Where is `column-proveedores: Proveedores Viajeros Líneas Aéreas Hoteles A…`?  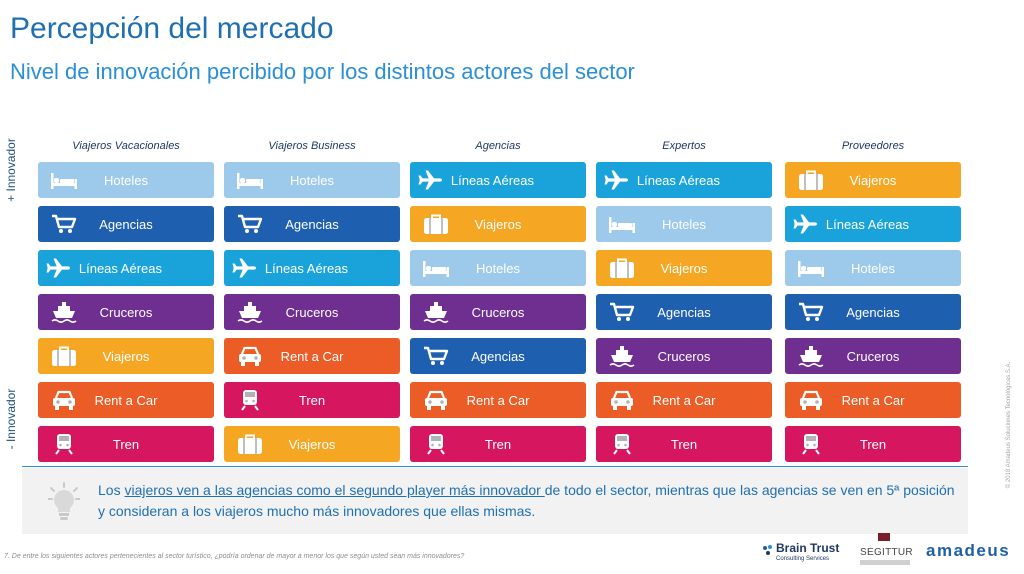
column-proveedores: Proveedores Viajeros Líneas Aéreas Hoteles A… is located at coordinates (873, 299).